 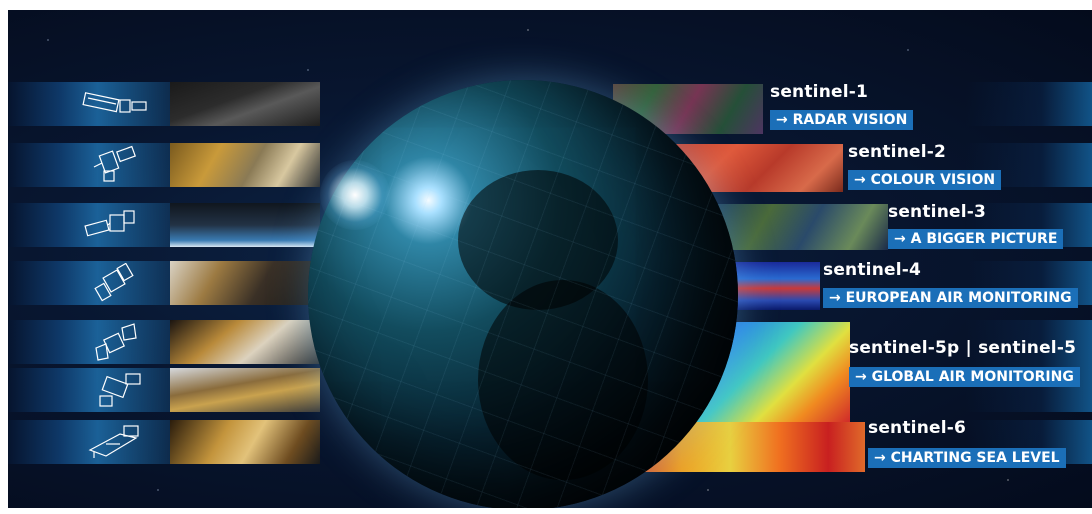 What do you see at coordinates (115, 225) in the screenshot?
I see `sentinel-3-satellite-icon` at bounding box center [115, 225].